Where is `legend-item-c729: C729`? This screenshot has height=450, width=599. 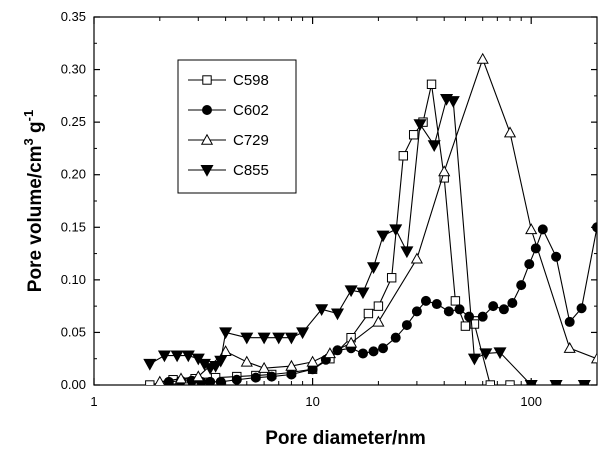
legend-item-c729: C729 is located at coordinates (228, 140).